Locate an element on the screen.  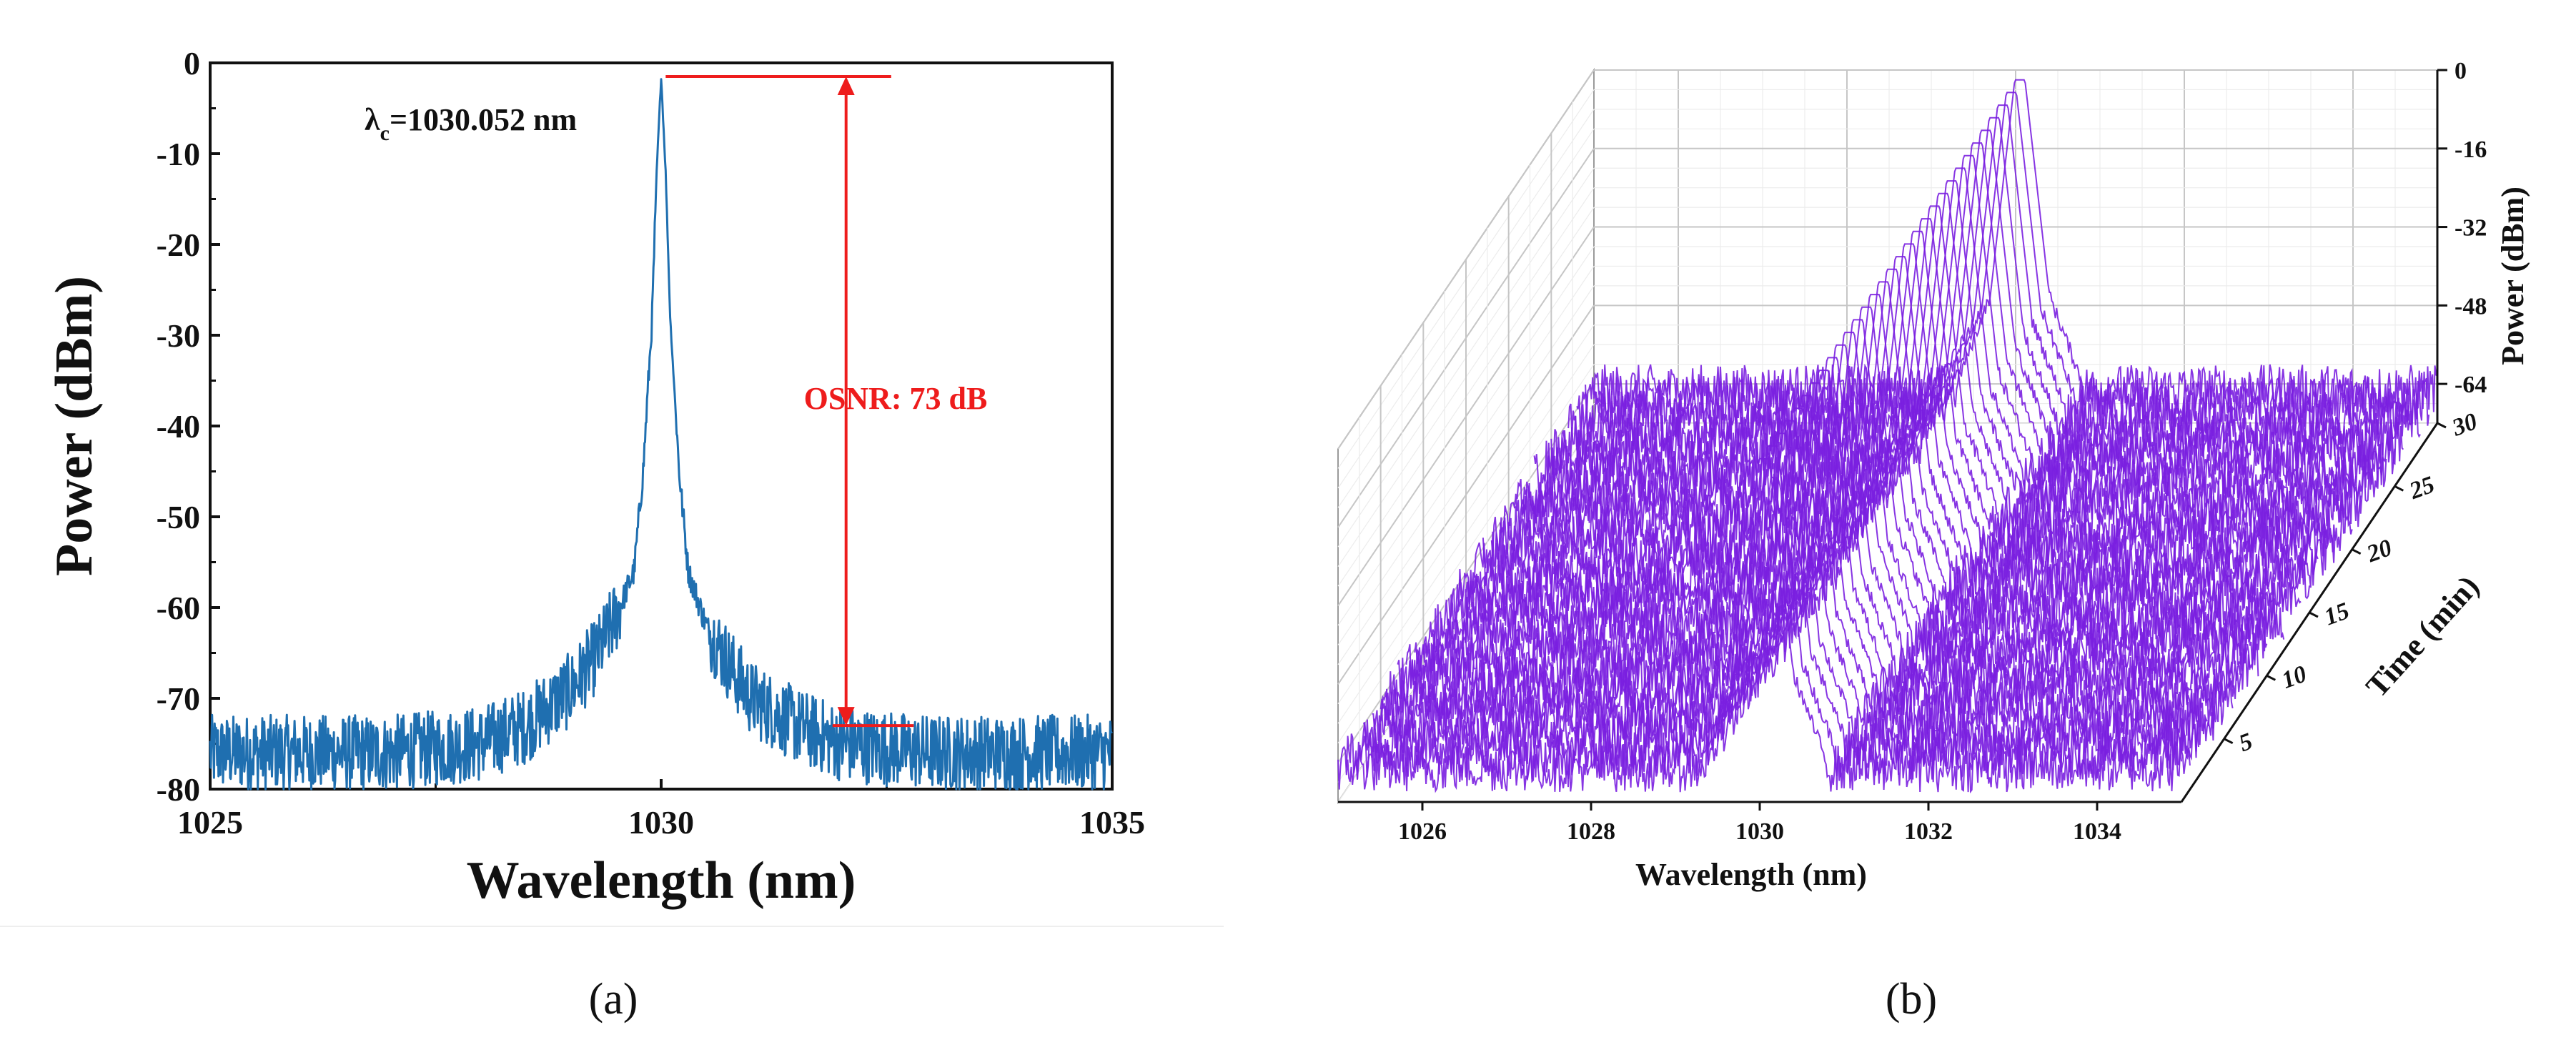
b-power-tick-label: -32 is located at coordinates (2470, 228).